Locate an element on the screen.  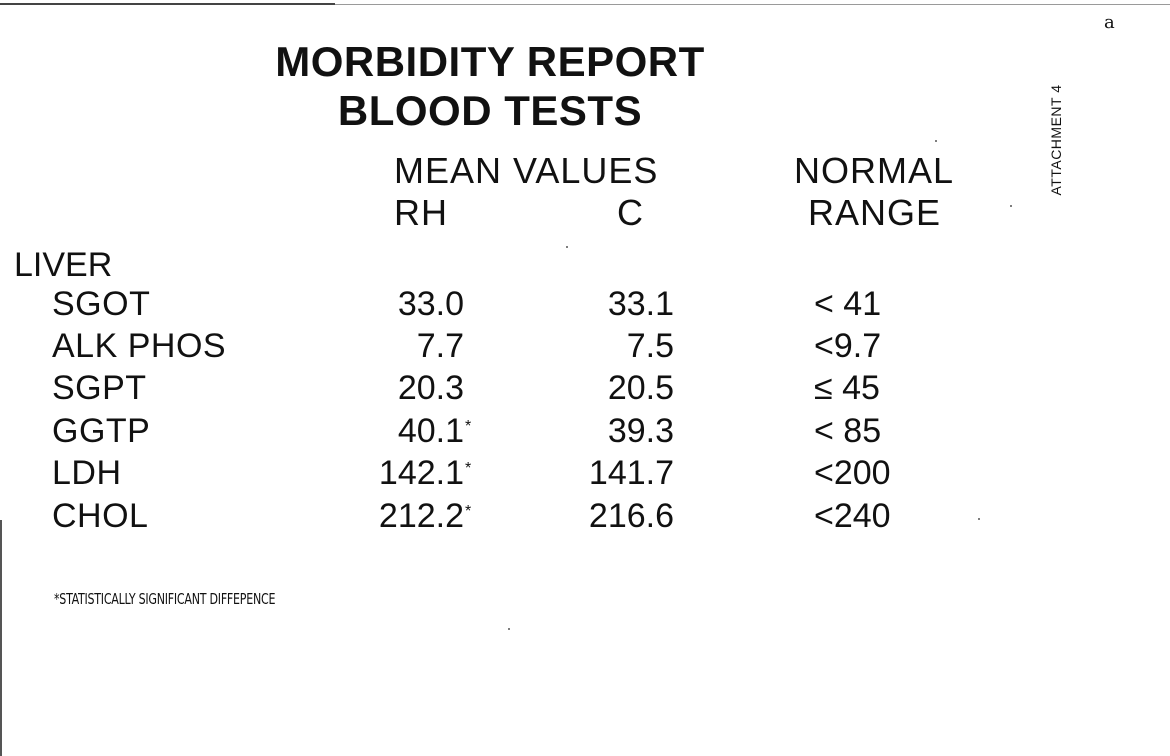
rh-value-text: 33.0 is located at coordinates (430, 304).